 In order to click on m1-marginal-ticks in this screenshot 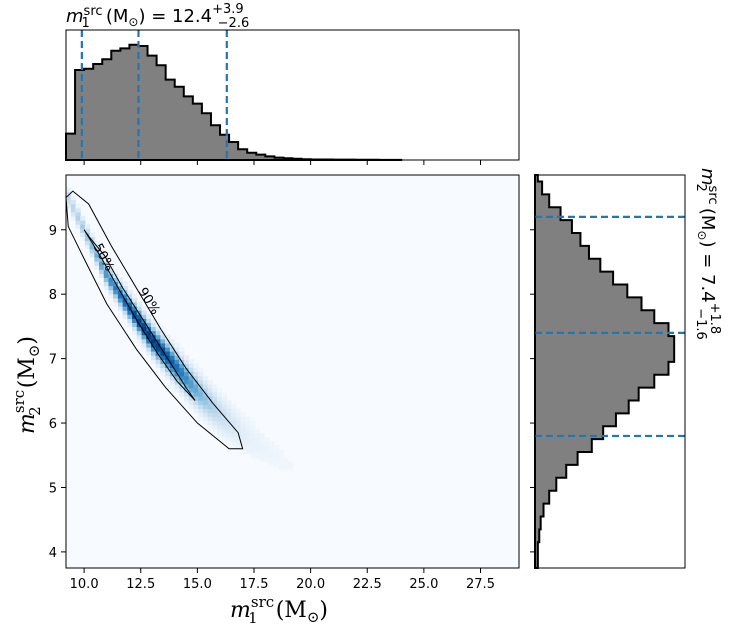, I will do `click(282, 162)`.